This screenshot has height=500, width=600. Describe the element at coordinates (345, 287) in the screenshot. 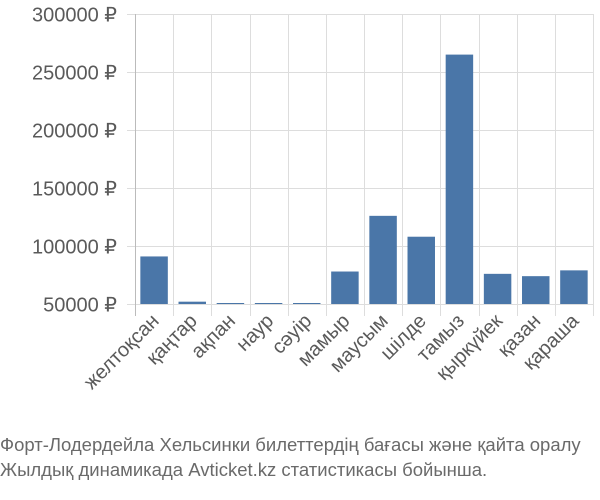

I see `bar-мамыр` at that location.